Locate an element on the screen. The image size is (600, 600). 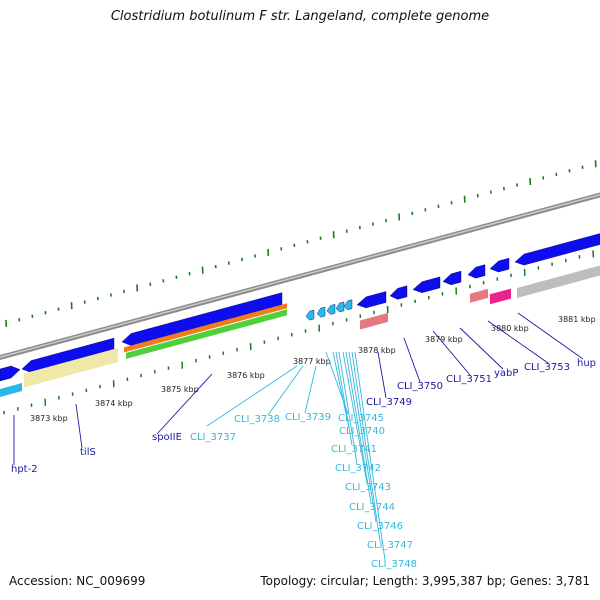
tick-label-3877-kbp: 3877 kbp is located at coordinates (312, 361).